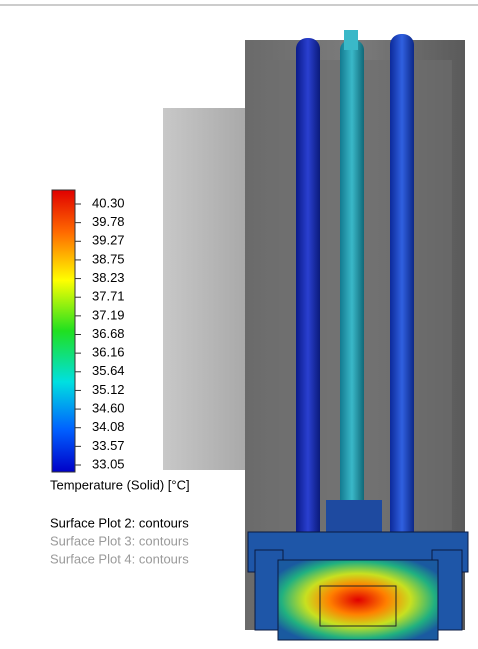 The height and width of the screenshot is (649, 478). I want to click on legend-label: 33.05, so click(108, 463).